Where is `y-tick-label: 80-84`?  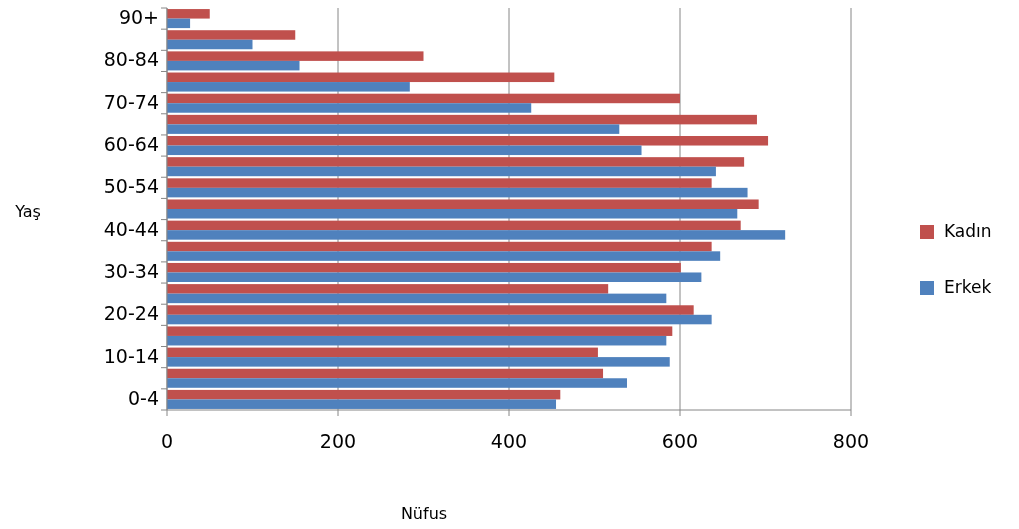
y-tick-label: 80-84 is located at coordinates (131, 59).